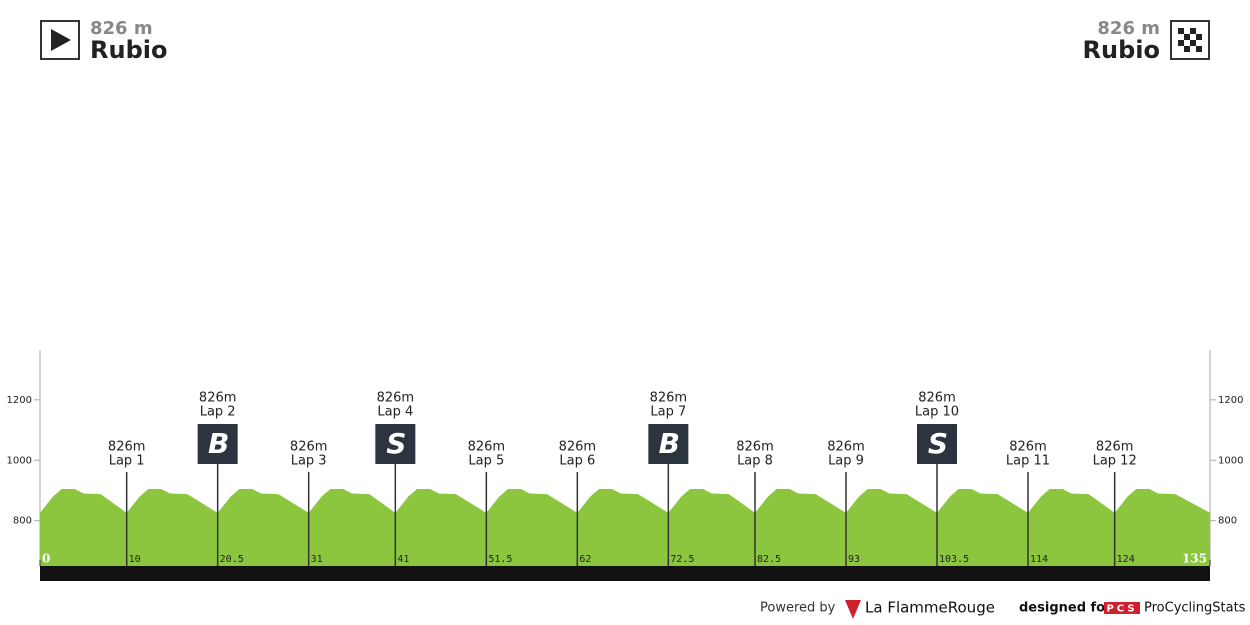 The height and width of the screenshot is (625, 1250). Describe the element at coordinates (135, 559) in the screenshot. I see `x-tick-label: 10` at that location.